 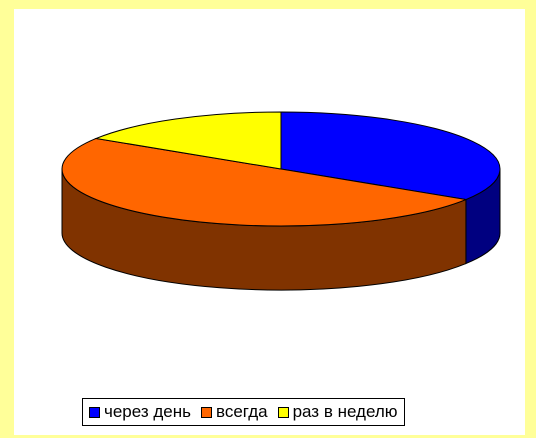 What do you see at coordinates (147, 411) in the screenshot?
I see `legend-label-cherez-den: через день` at bounding box center [147, 411].